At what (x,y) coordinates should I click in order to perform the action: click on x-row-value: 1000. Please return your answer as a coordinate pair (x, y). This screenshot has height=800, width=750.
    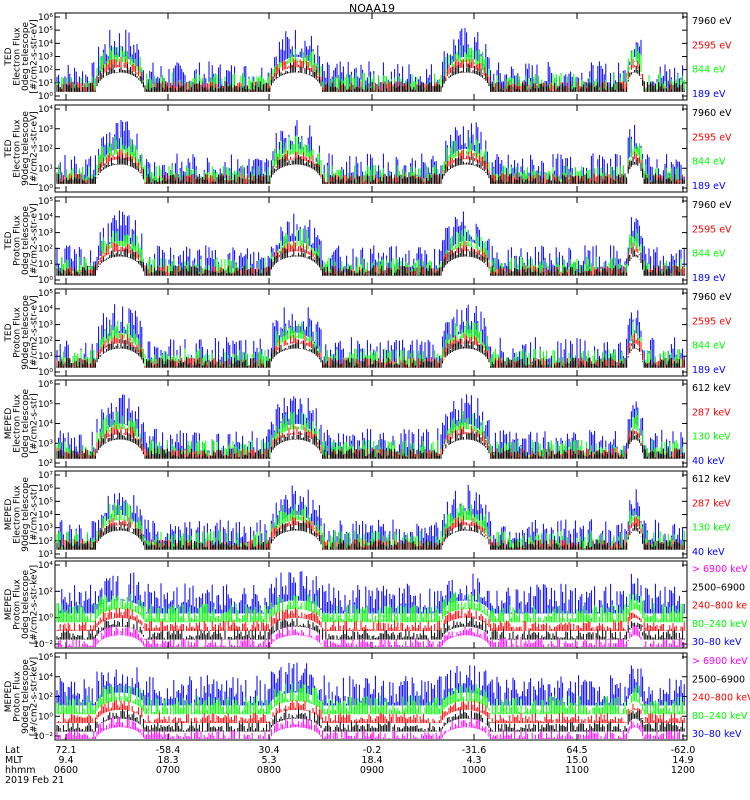
    Looking at the image, I should click on (474, 770).